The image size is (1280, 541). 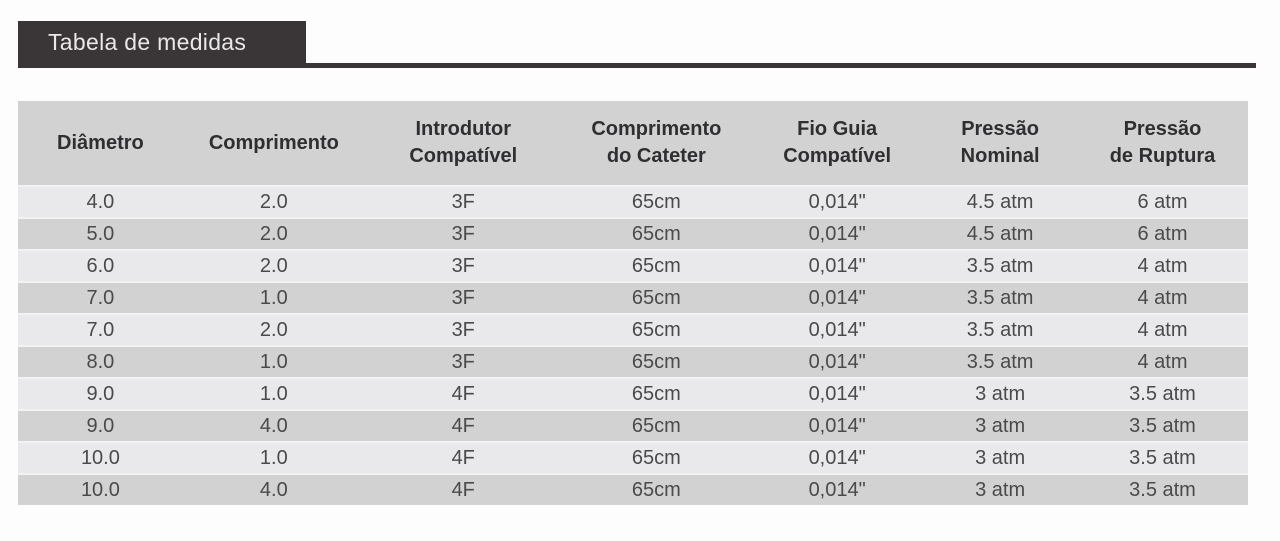 I want to click on column-header: Pressão Nominal, so click(x=1000, y=143).